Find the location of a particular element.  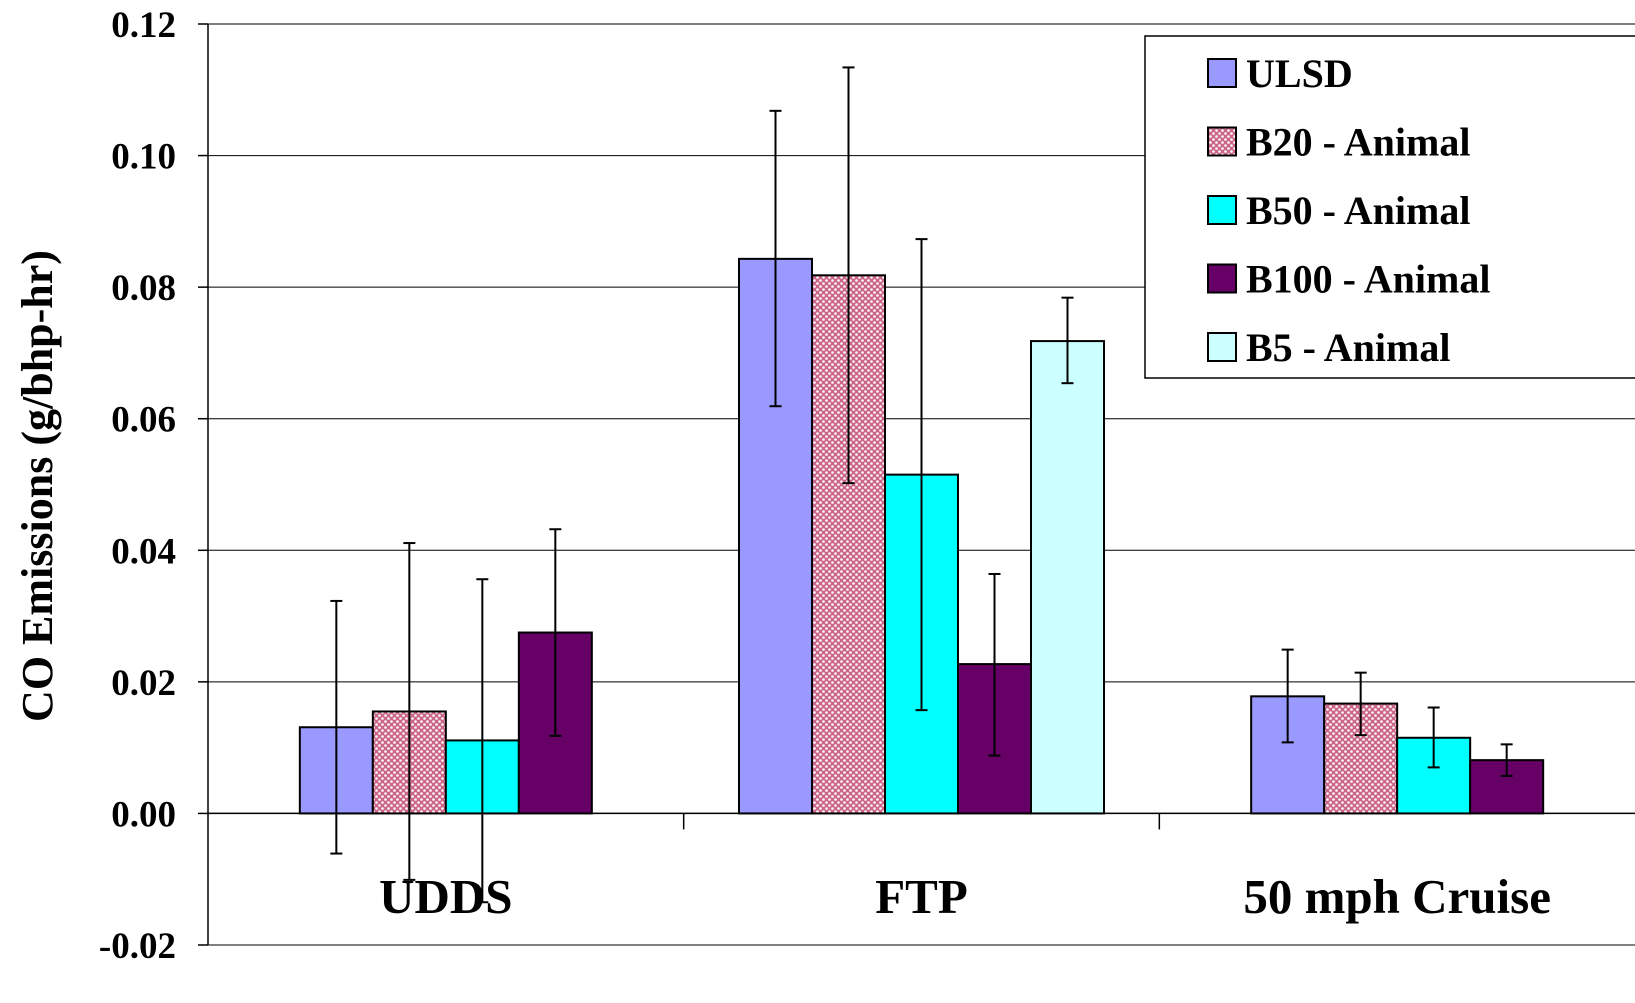

y-tick-label: -0.02 is located at coordinates (137, 946).